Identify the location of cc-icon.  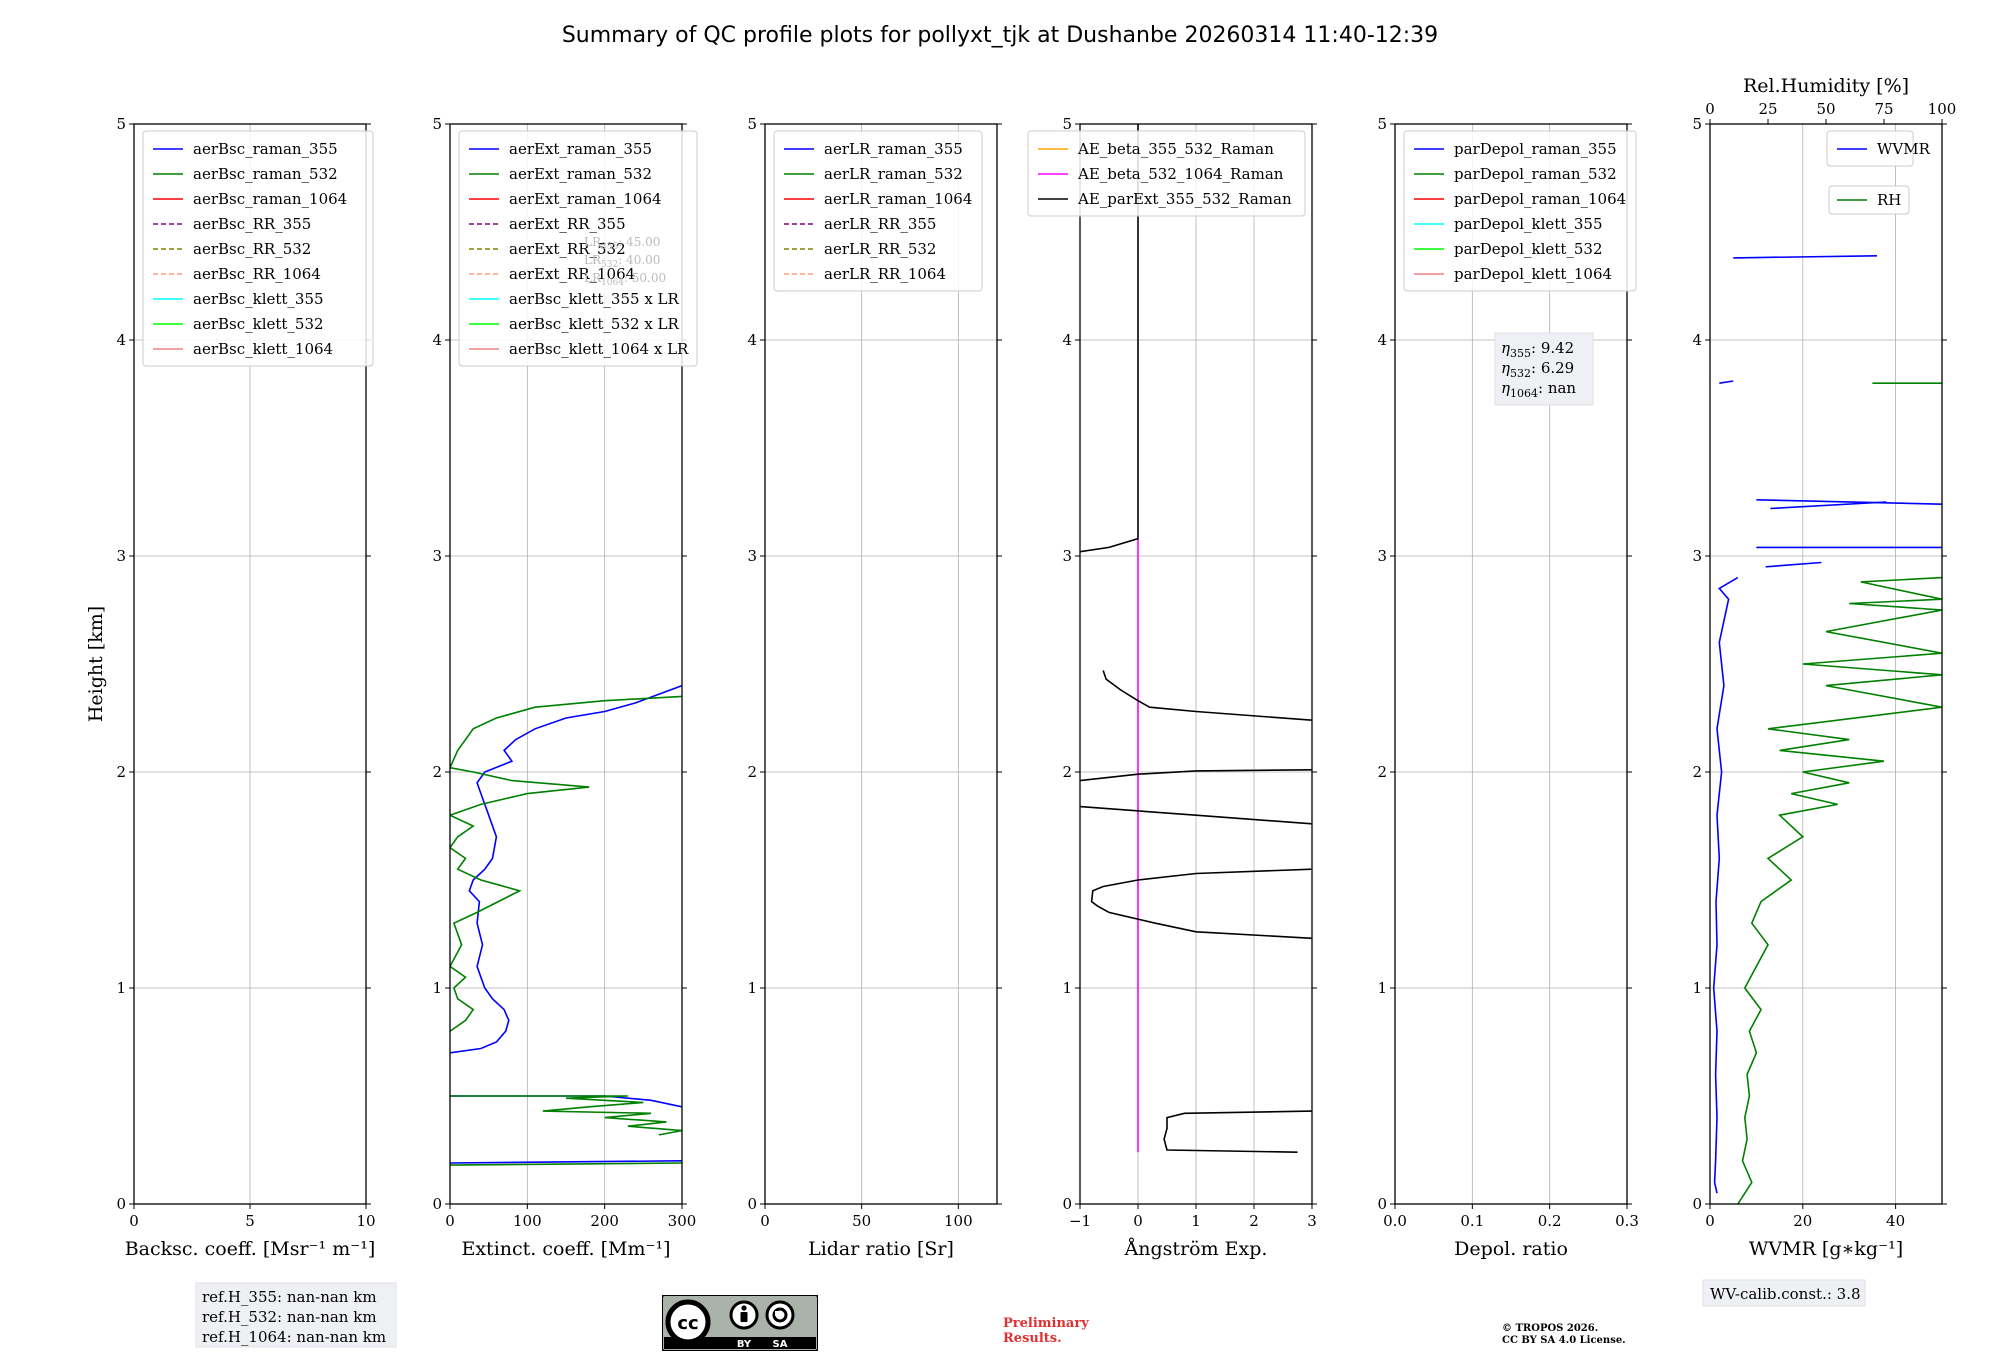
(688, 1322).